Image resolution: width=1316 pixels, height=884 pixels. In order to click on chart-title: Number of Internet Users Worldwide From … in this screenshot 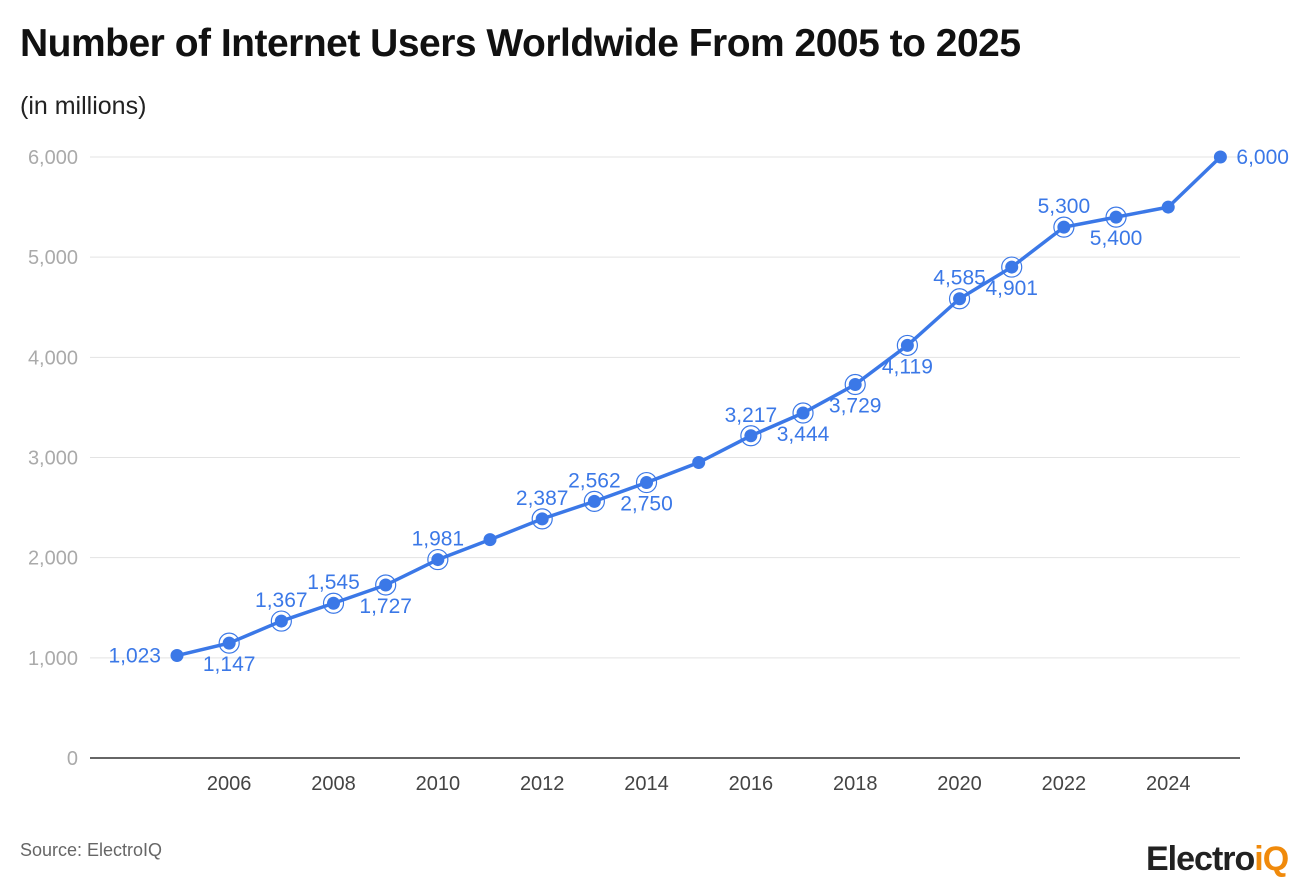, I will do `click(520, 43)`.